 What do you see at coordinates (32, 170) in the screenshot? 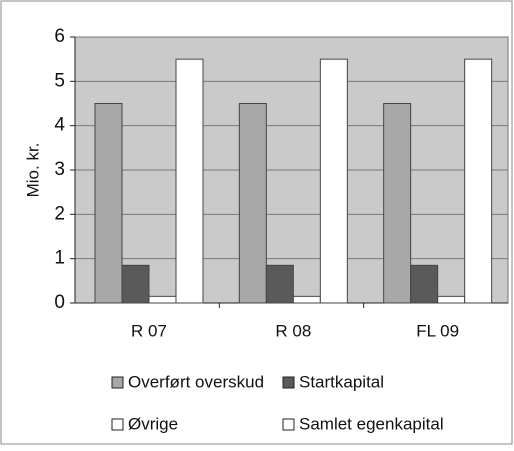
I see `y-axis-label: Mio. kr.` at bounding box center [32, 170].